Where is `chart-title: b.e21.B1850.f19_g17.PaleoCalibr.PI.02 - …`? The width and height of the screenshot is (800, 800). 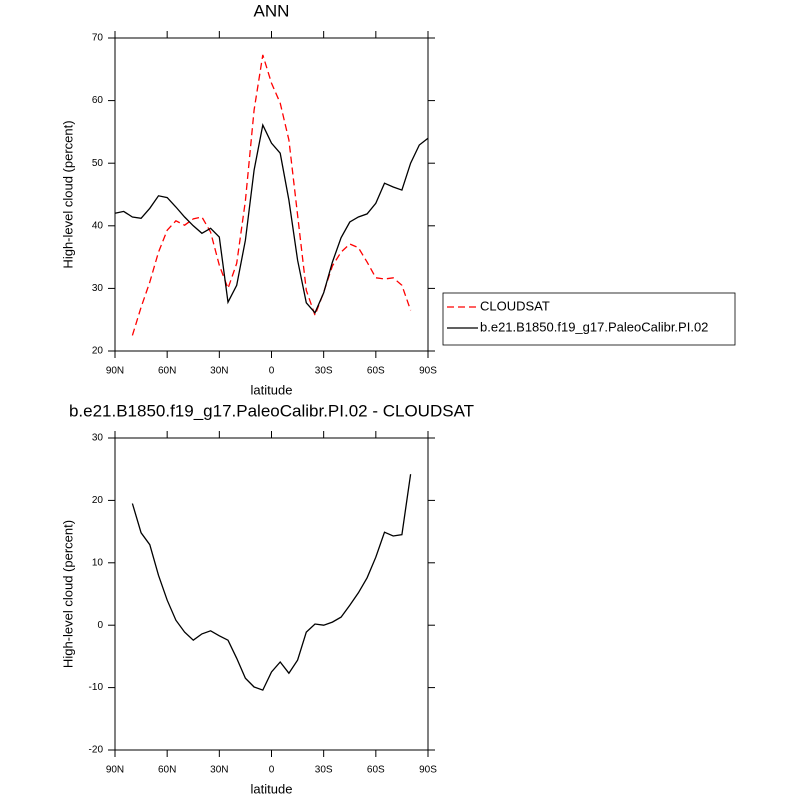 chart-title: b.e21.B1850.f19_g17.PaleoCalibr.PI.02 - … is located at coordinates (271, 410).